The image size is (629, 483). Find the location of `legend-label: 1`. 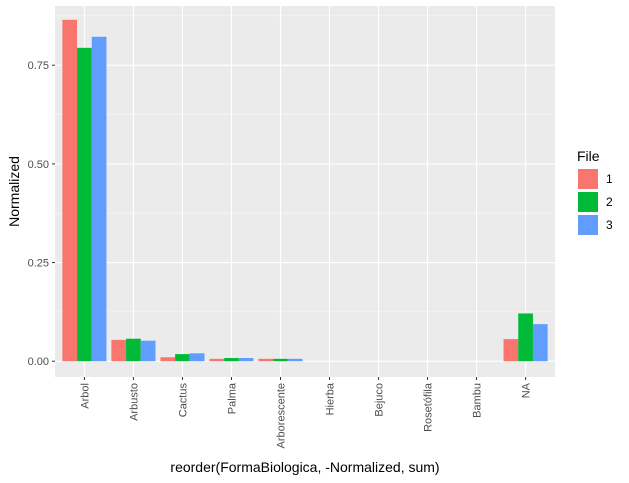

legend-label: 1 is located at coordinates (609, 179).